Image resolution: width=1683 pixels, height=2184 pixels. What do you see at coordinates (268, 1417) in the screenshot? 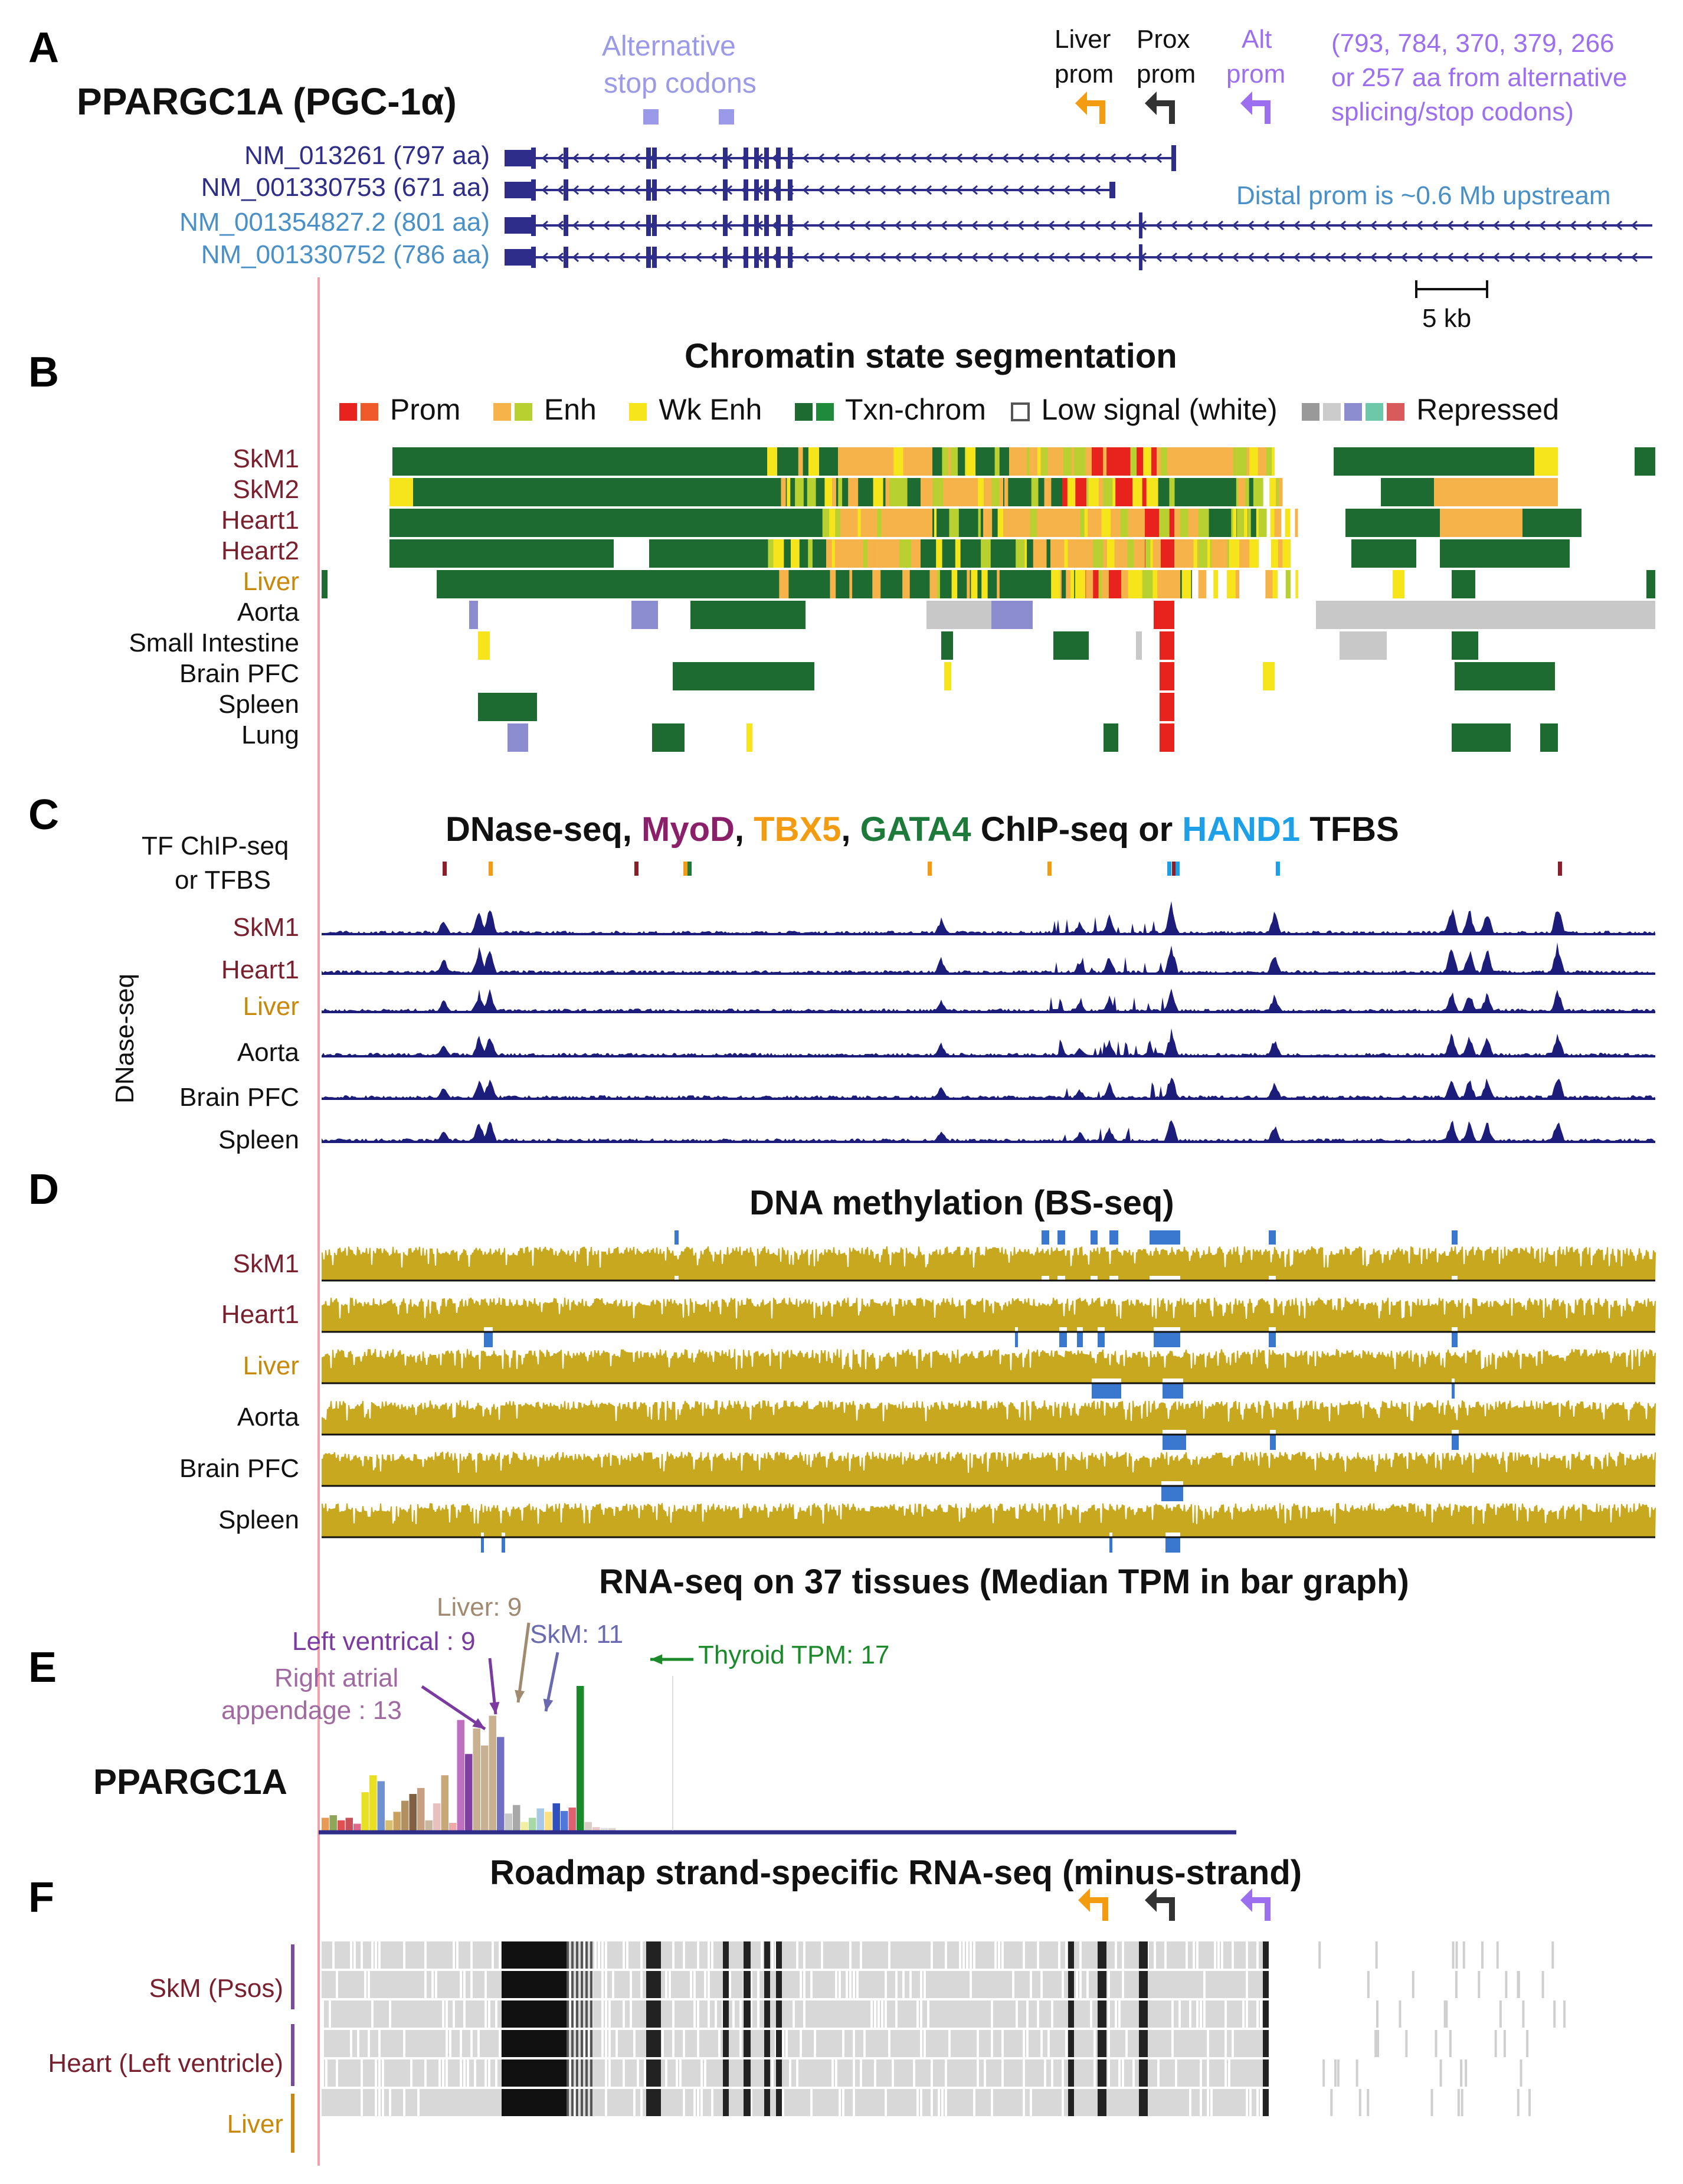
I see `methyl-tissue-label: Aorta` at bounding box center [268, 1417].